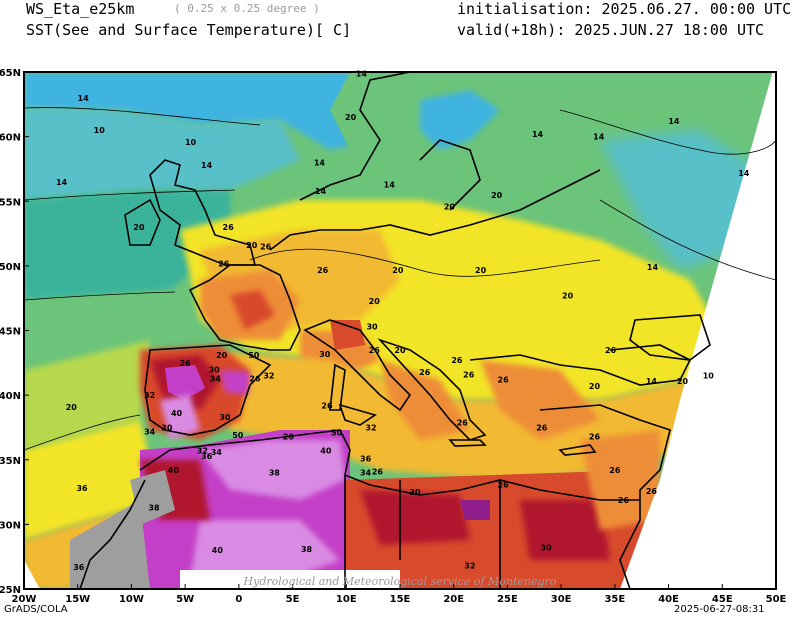  Describe the element at coordinates (10, 590) in the screenshot. I see `lat-tick-label: 25N` at that location.